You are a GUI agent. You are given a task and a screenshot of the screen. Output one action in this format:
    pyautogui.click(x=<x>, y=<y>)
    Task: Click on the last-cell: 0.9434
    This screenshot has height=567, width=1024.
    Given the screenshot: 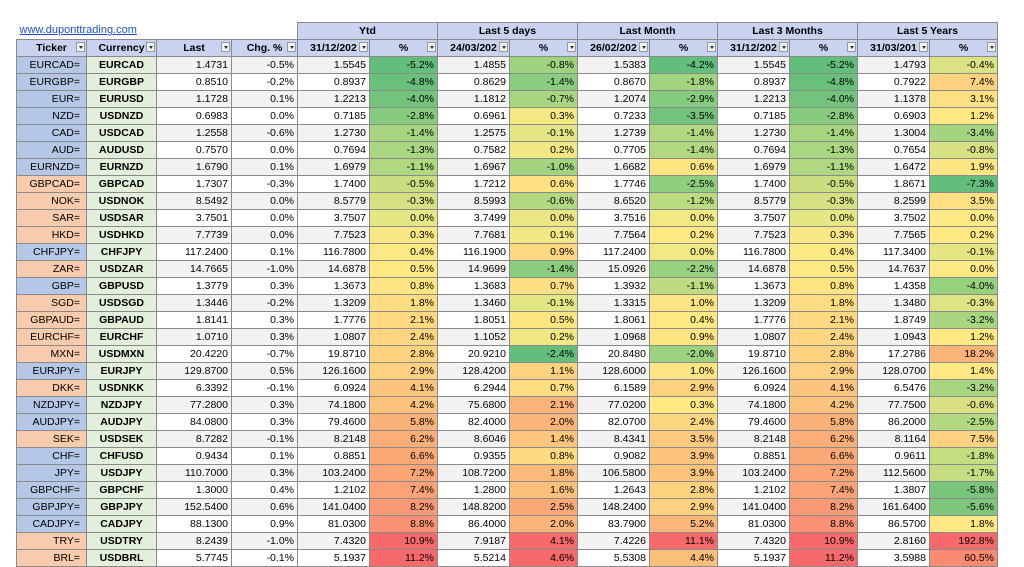 What is the action you would take?
    pyautogui.click(x=194, y=456)
    